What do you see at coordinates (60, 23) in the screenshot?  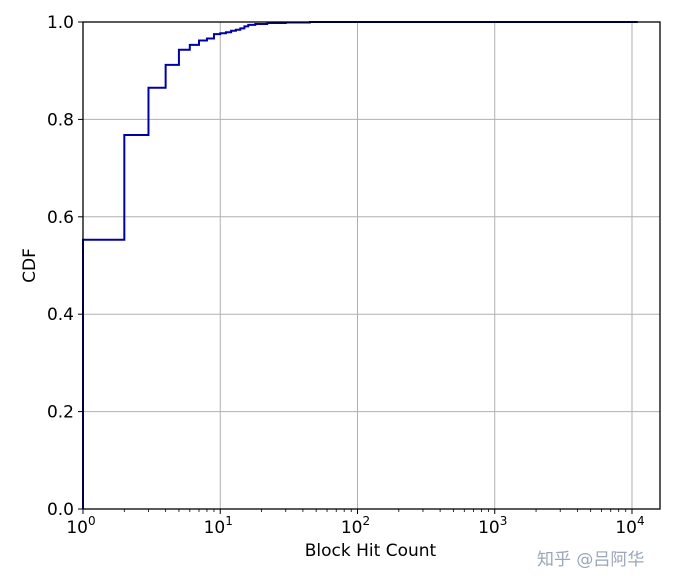 I see `y-tick-label: 1.0` at bounding box center [60, 23].